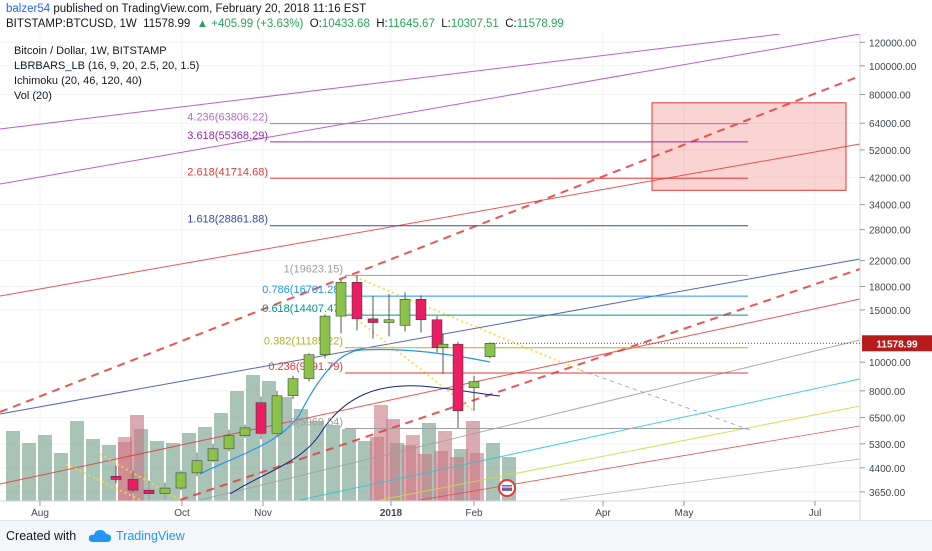  I want to click on events-flag-icon, so click(507, 488).